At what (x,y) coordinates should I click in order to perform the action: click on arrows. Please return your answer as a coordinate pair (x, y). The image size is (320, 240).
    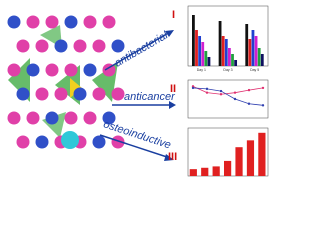
    Looking at the image, I should click on (137, 95).